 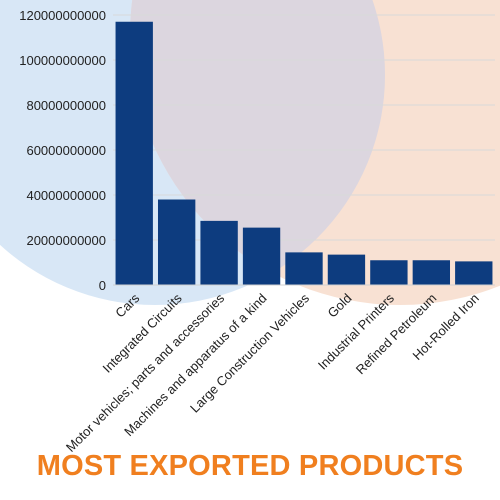 I want to click on category-label: Industrial Printers, so click(x=356, y=331).